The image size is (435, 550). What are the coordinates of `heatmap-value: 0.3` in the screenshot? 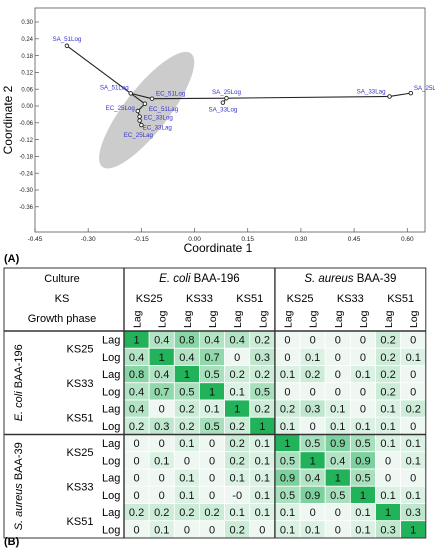 It's located at (387, 530).